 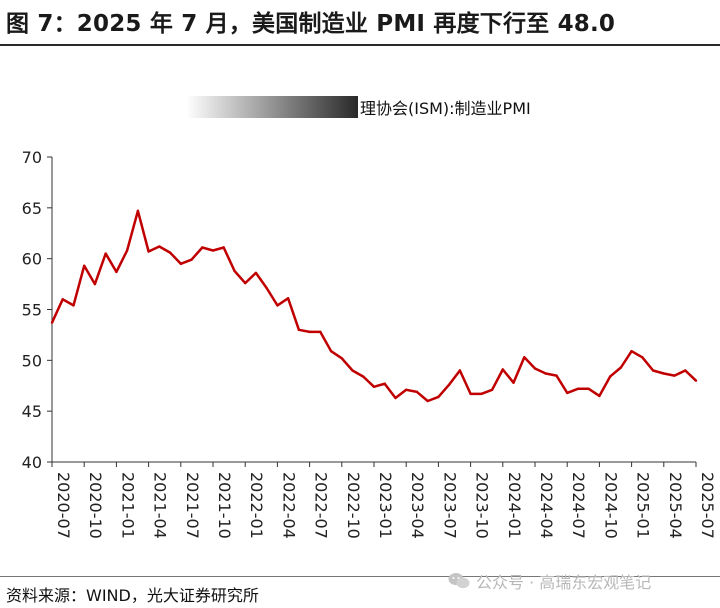 I want to click on y-tick-label: 55, so click(x=32, y=310).